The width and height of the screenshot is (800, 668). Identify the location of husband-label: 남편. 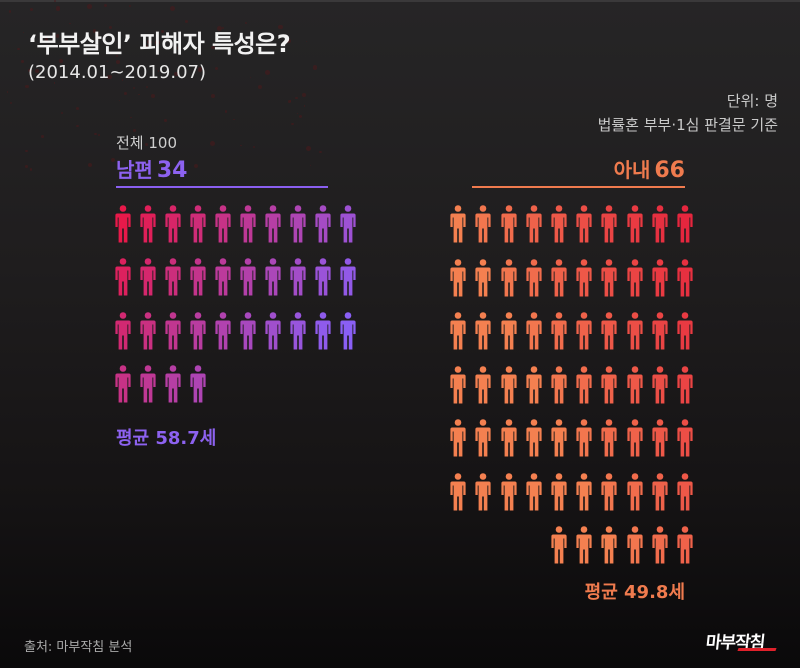
(134, 170).